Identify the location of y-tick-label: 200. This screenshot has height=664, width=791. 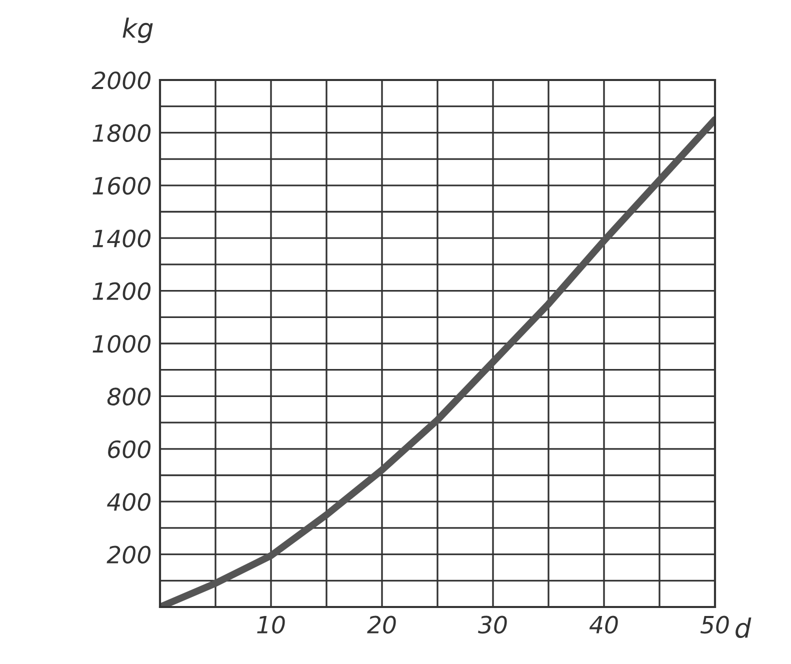
(128, 555).